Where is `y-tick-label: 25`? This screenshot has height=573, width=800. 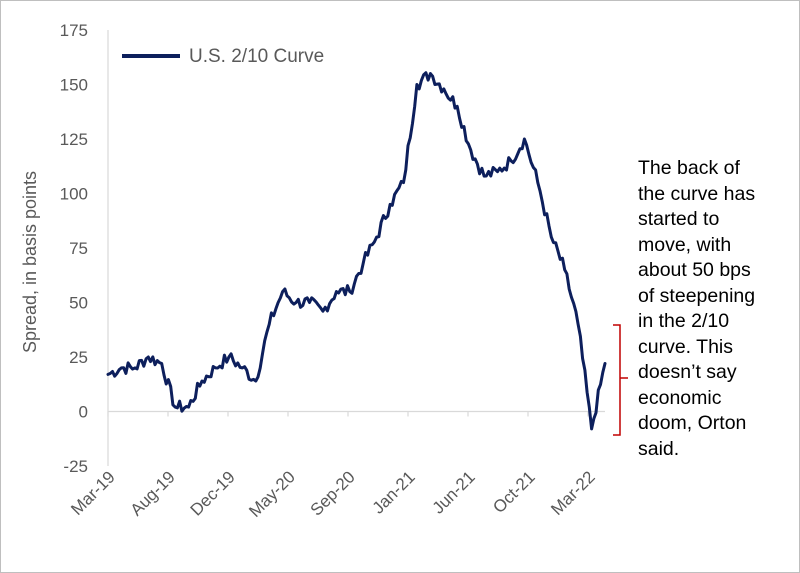
y-tick-label: 25 is located at coordinates (78, 357).